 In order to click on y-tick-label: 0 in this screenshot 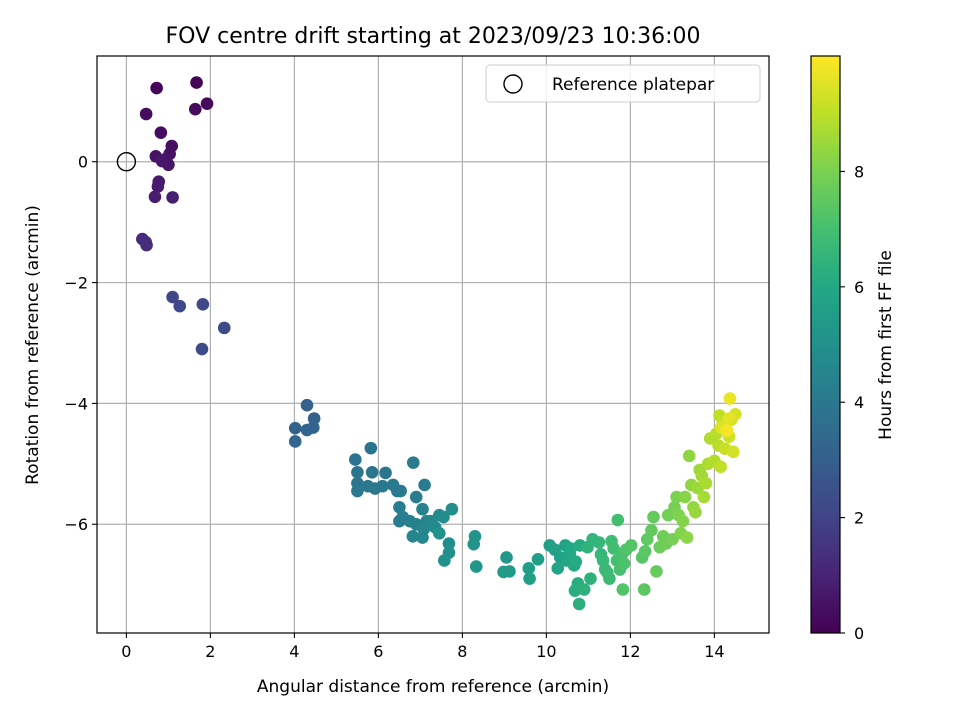, I will do `click(83, 162)`.